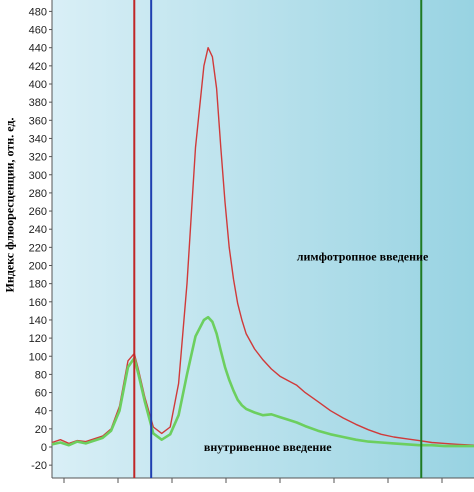  I want to click on annotation-1: лимфотропное введение, so click(363, 256).